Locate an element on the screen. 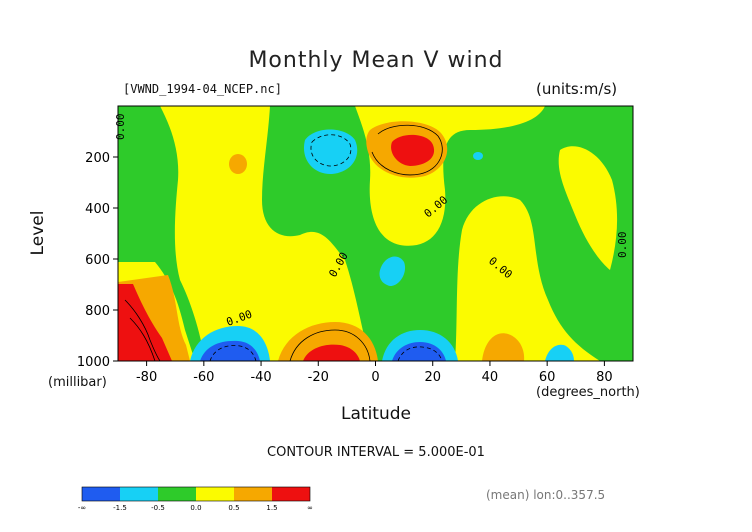  y-axis: 200 400 600 800 1000 is located at coordinates (97, 260).